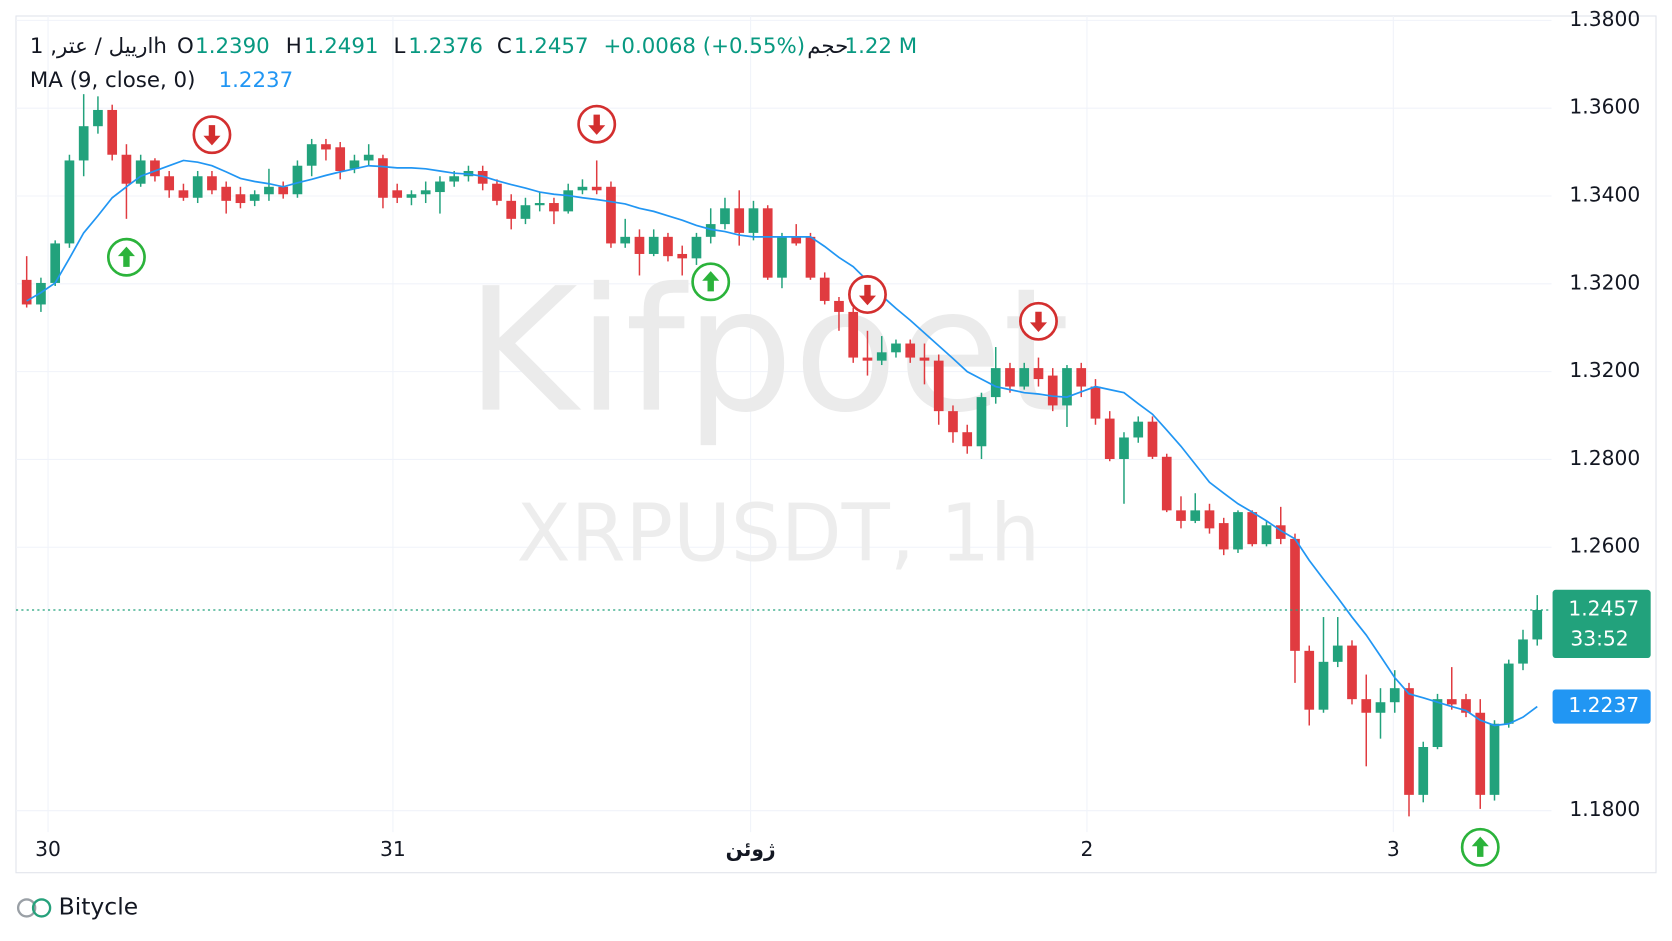 This screenshot has height=941, width=1672. What do you see at coordinates (1599, 638) in the screenshot?
I see `countdown-label: 33:52` at bounding box center [1599, 638].